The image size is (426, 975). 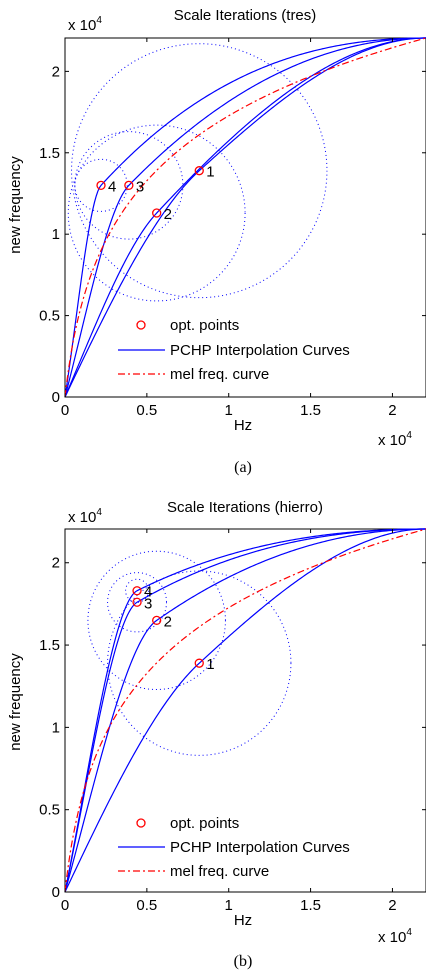 What do you see at coordinates (243, 961) in the screenshot?
I see `panel-caption: (b)` at bounding box center [243, 961].